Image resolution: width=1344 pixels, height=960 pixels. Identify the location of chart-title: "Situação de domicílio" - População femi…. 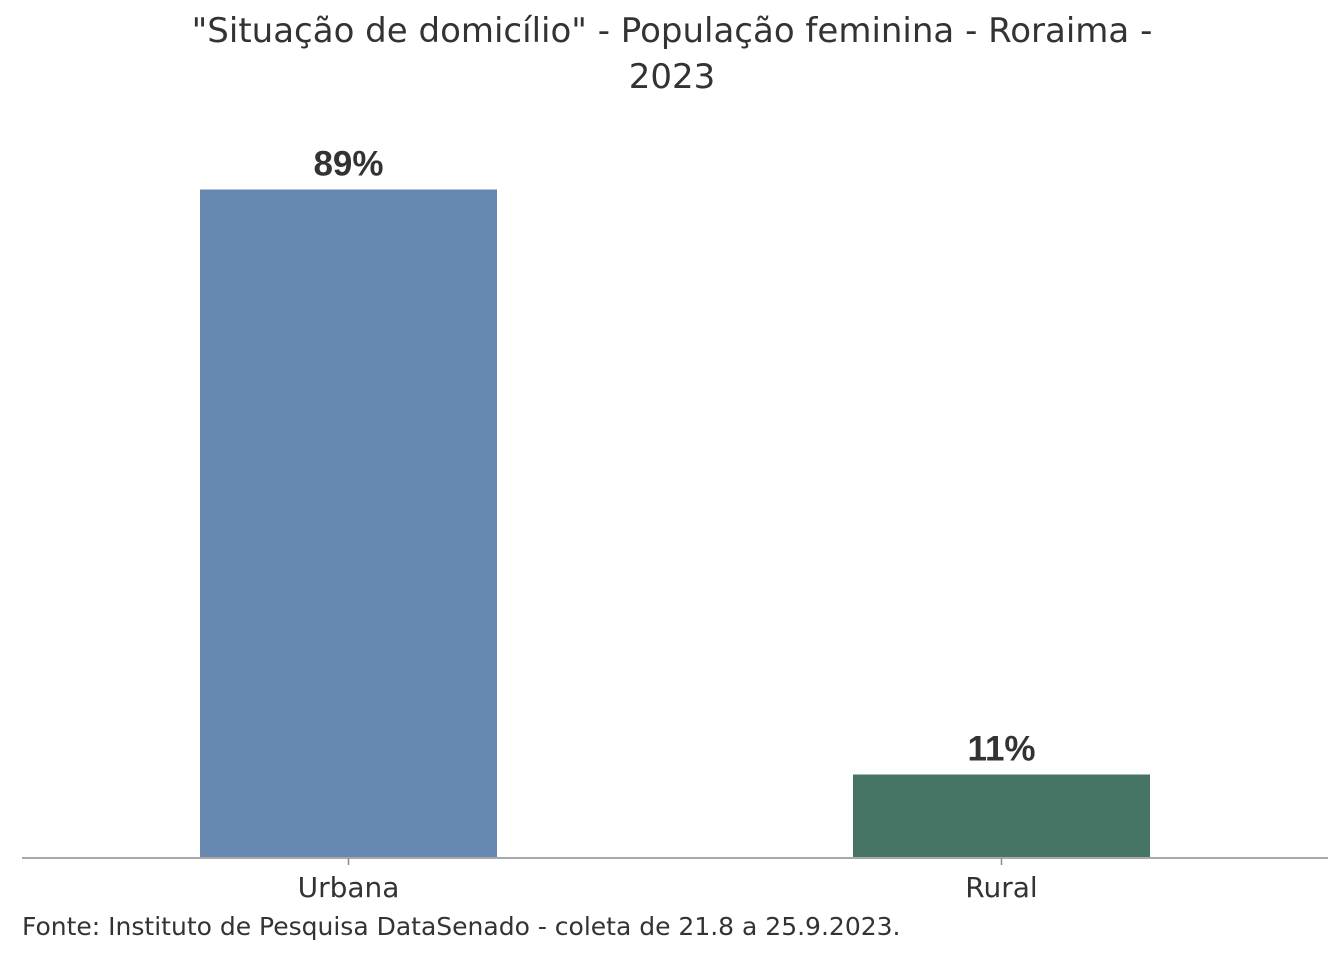
(672, 54).